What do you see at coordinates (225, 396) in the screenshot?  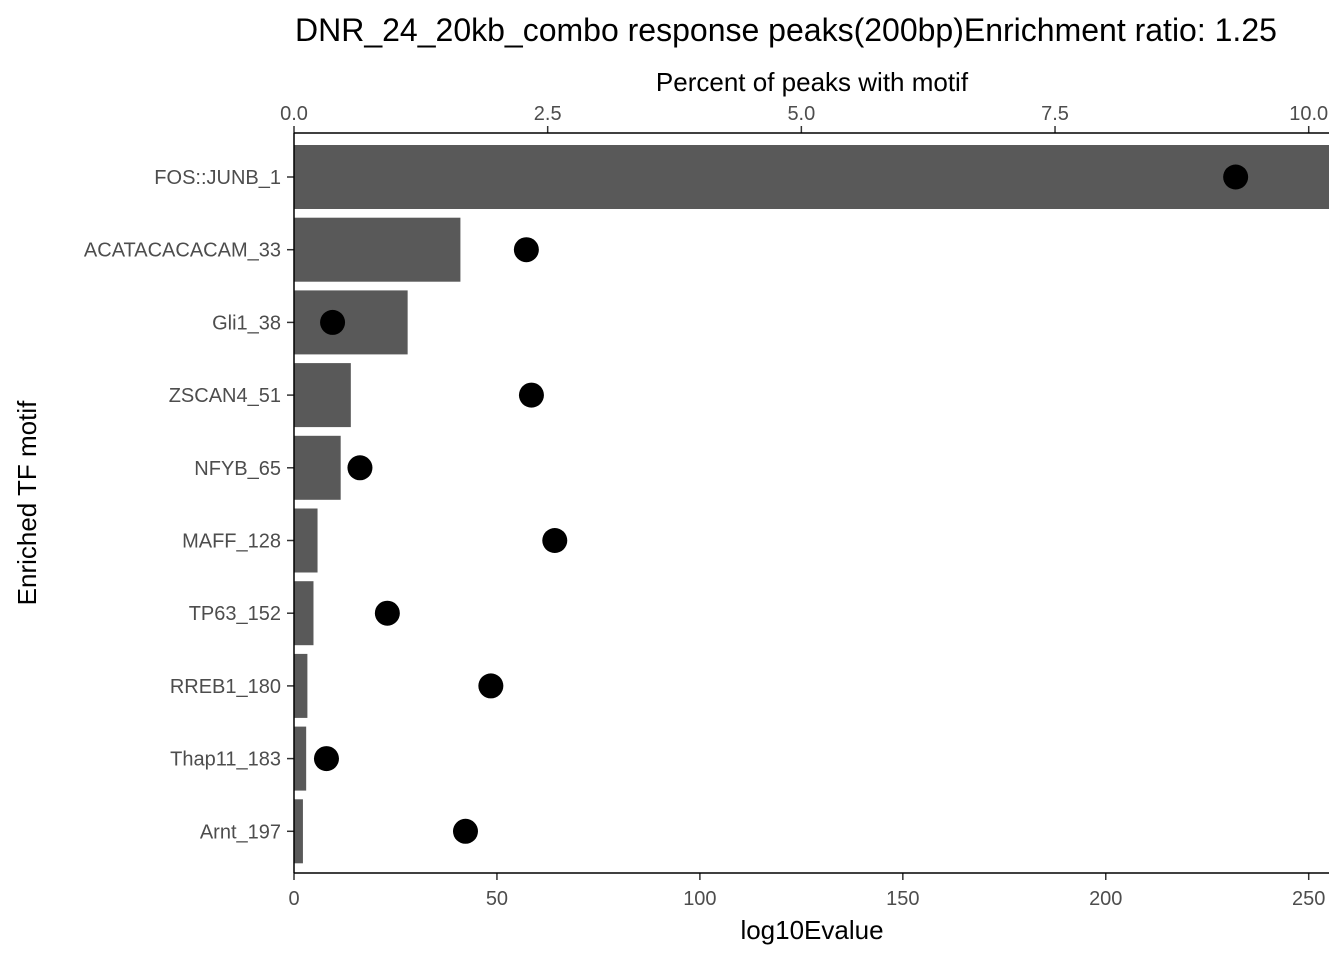 I see `y-tick-label: ZSCAN4_51` at bounding box center [225, 396].